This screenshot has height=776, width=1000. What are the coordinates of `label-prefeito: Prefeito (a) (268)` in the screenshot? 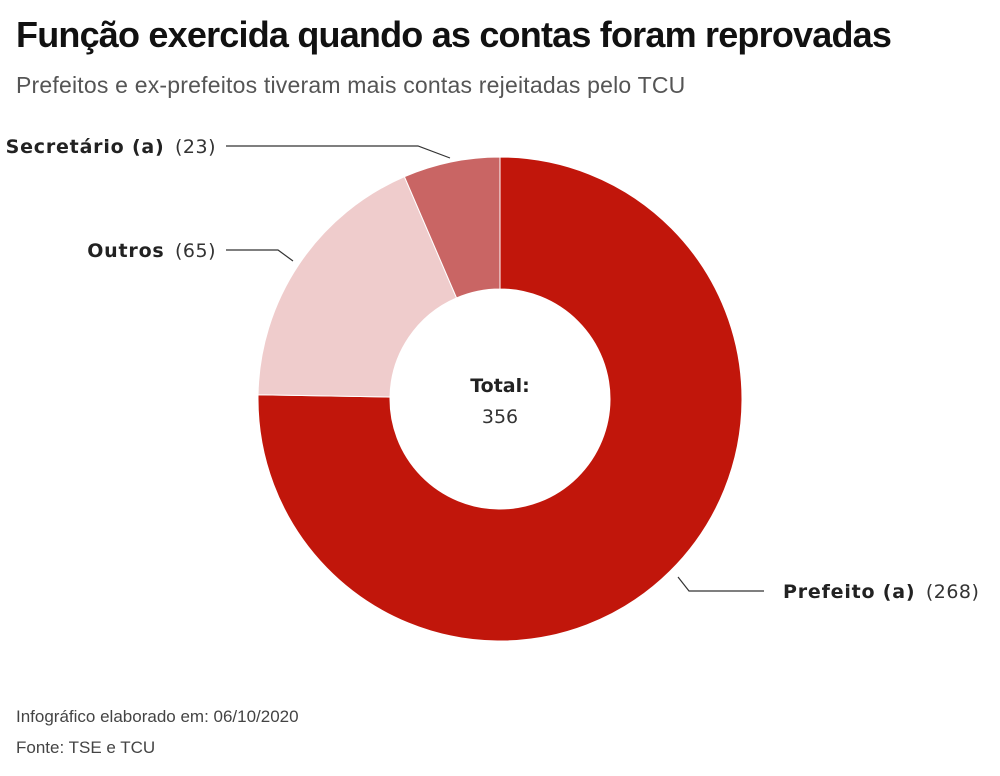 It's located at (881, 592).